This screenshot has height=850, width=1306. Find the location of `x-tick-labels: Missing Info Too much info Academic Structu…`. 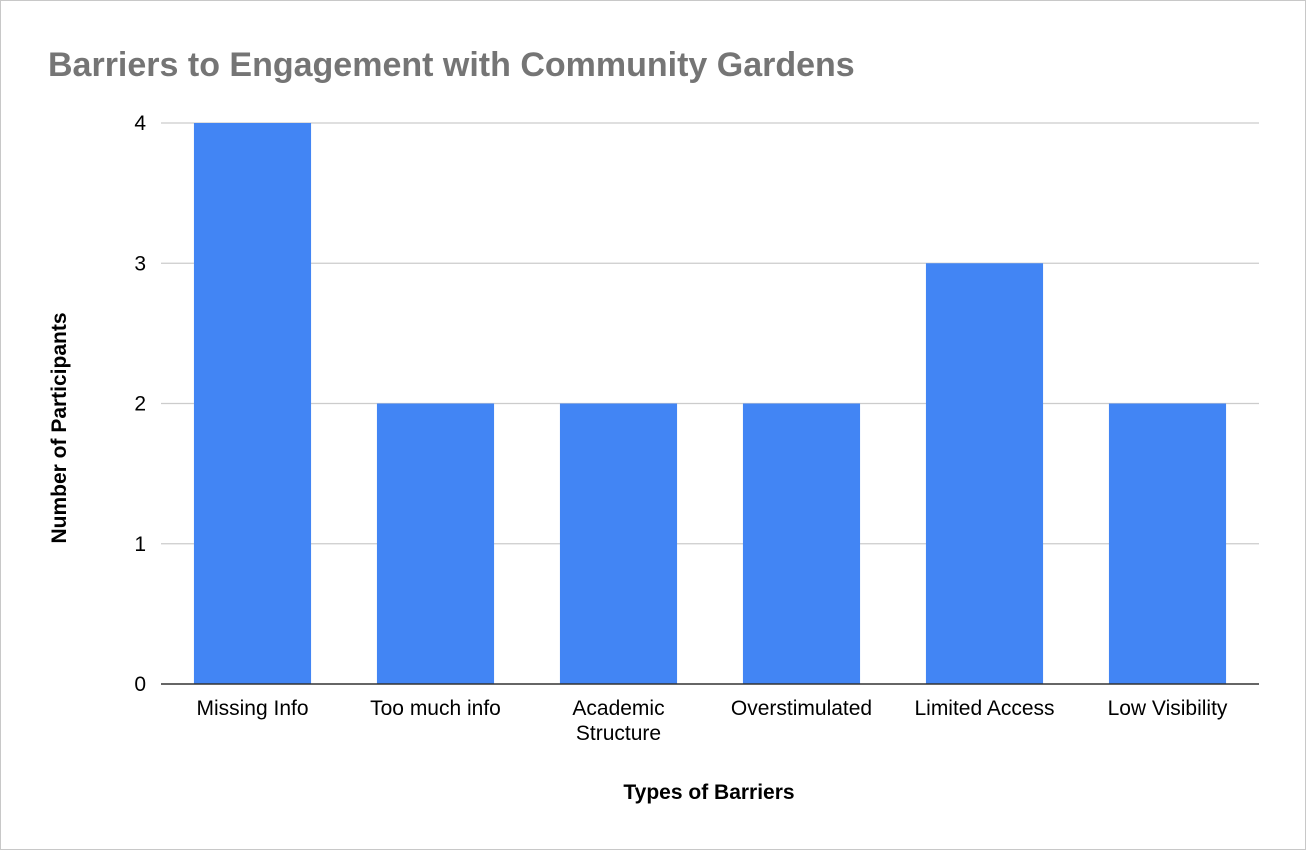

x-tick-labels: Missing Info Too much info Academic Structu… is located at coordinates (711, 721).